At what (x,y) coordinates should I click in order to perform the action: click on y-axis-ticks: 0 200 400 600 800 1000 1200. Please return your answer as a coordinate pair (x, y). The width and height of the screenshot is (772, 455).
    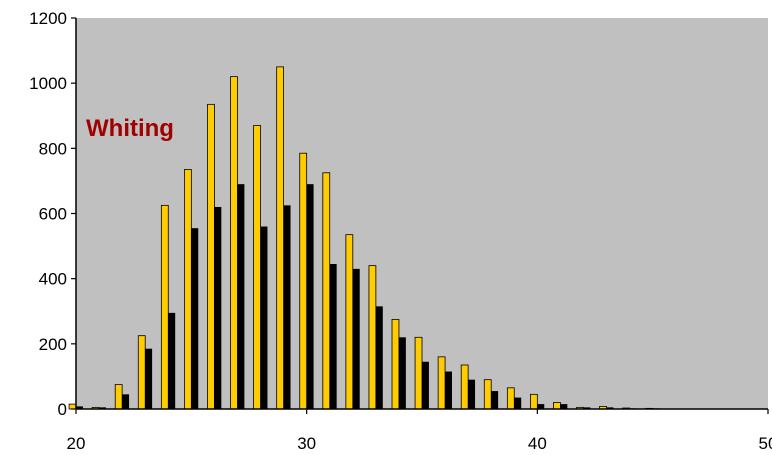
    Looking at the image, I should click on (52, 214).